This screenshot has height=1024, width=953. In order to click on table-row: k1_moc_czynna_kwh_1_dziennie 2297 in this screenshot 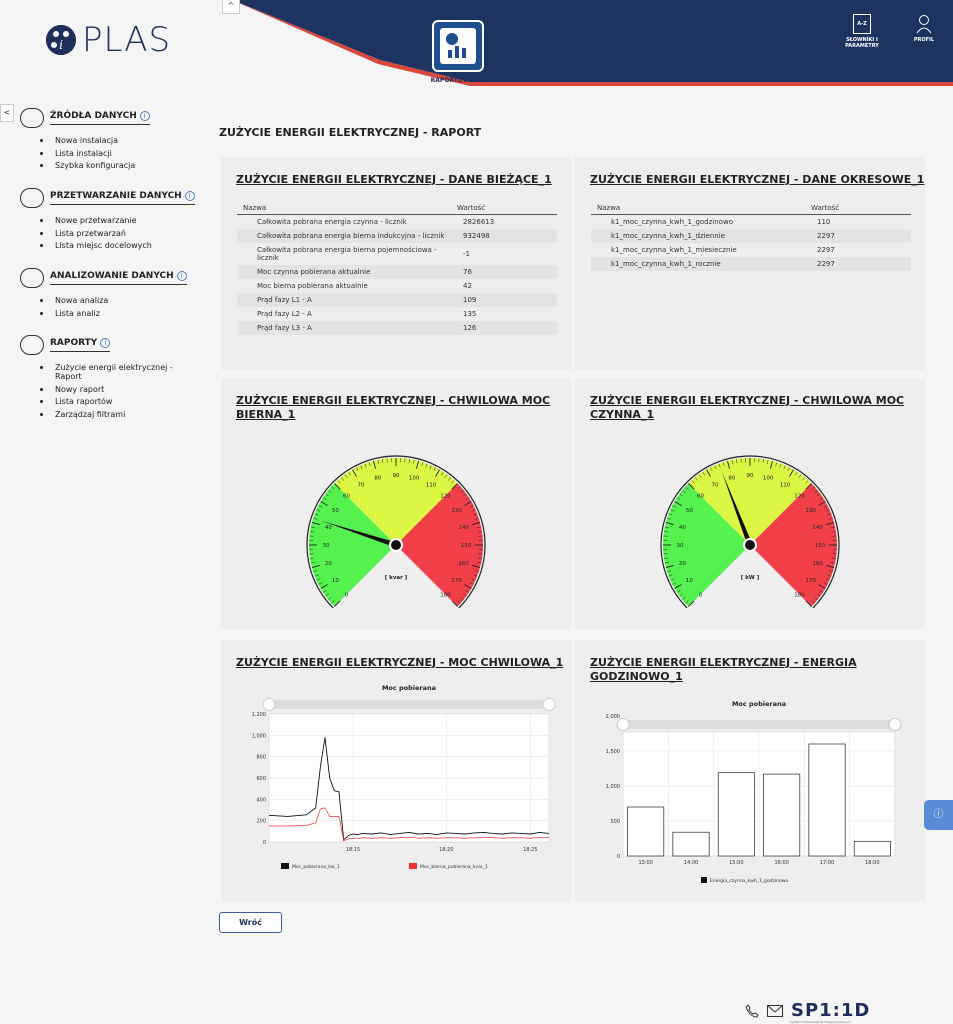, I will do `click(751, 236)`.